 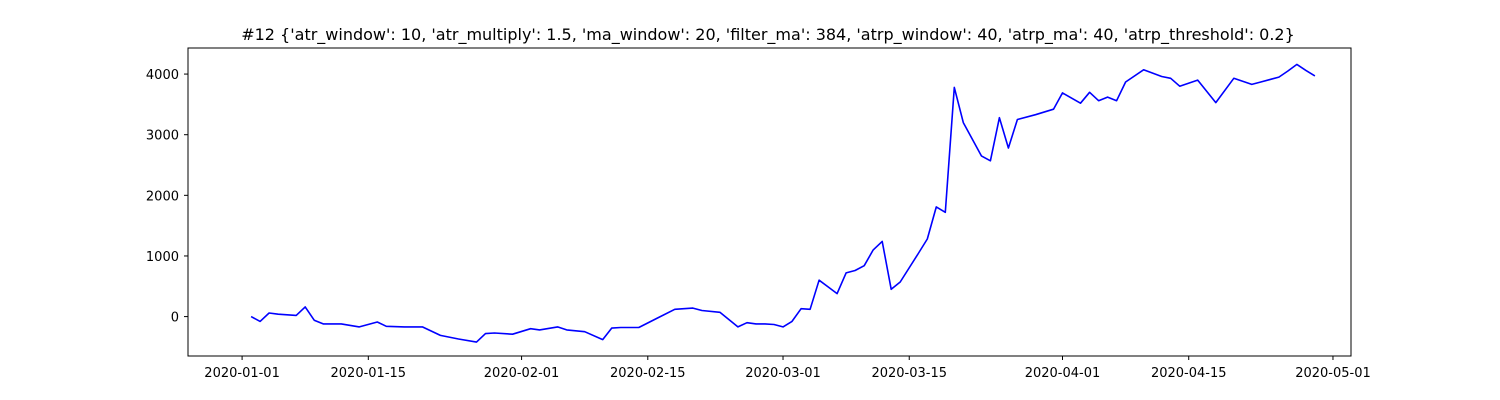 What do you see at coordinates (175, 318) in the screenshot?
I see `y-tick-label: 0` at bounding box center [175, 318].